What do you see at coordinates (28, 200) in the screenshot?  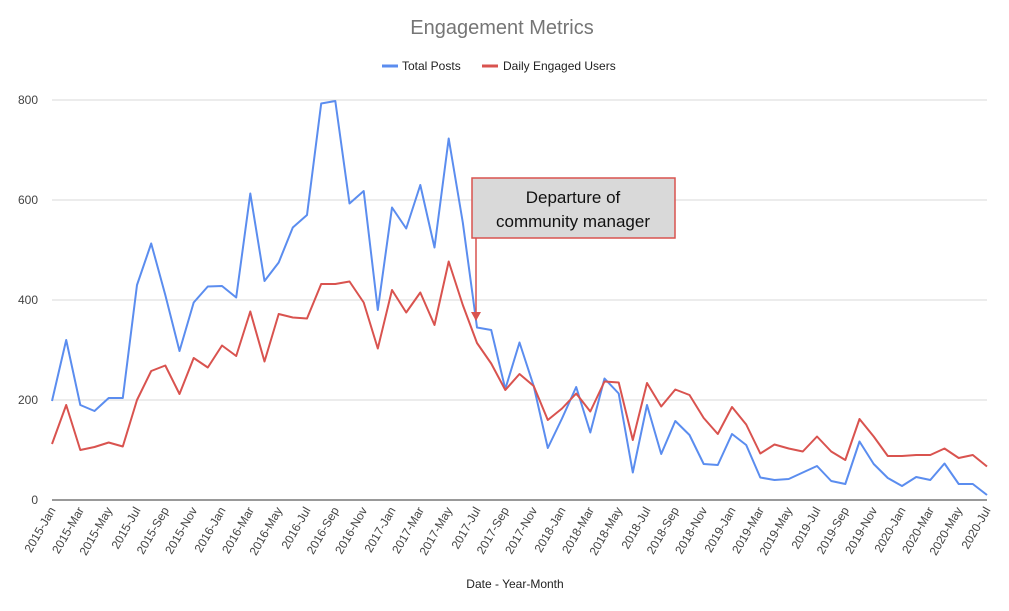 I see `y-tick-label: 600` at bounding box center [28, 200].